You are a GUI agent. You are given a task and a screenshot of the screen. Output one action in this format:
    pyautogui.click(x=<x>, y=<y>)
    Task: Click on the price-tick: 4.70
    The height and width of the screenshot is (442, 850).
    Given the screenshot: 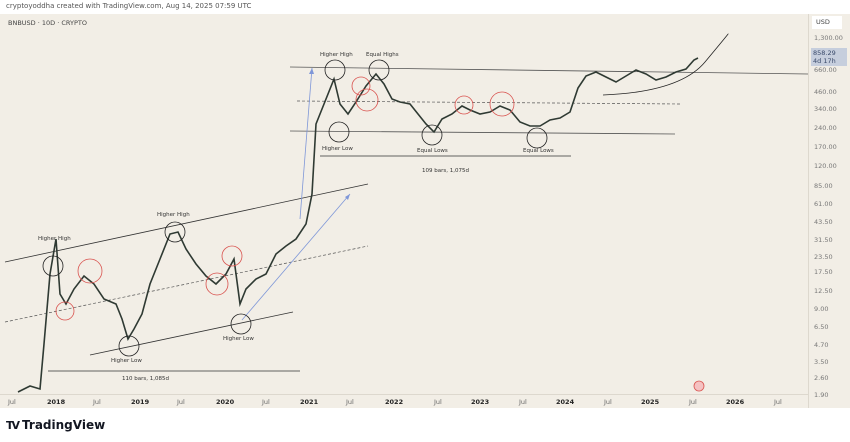 What is the action you would take?
    pyautogui.click(x=821, y=345)
    